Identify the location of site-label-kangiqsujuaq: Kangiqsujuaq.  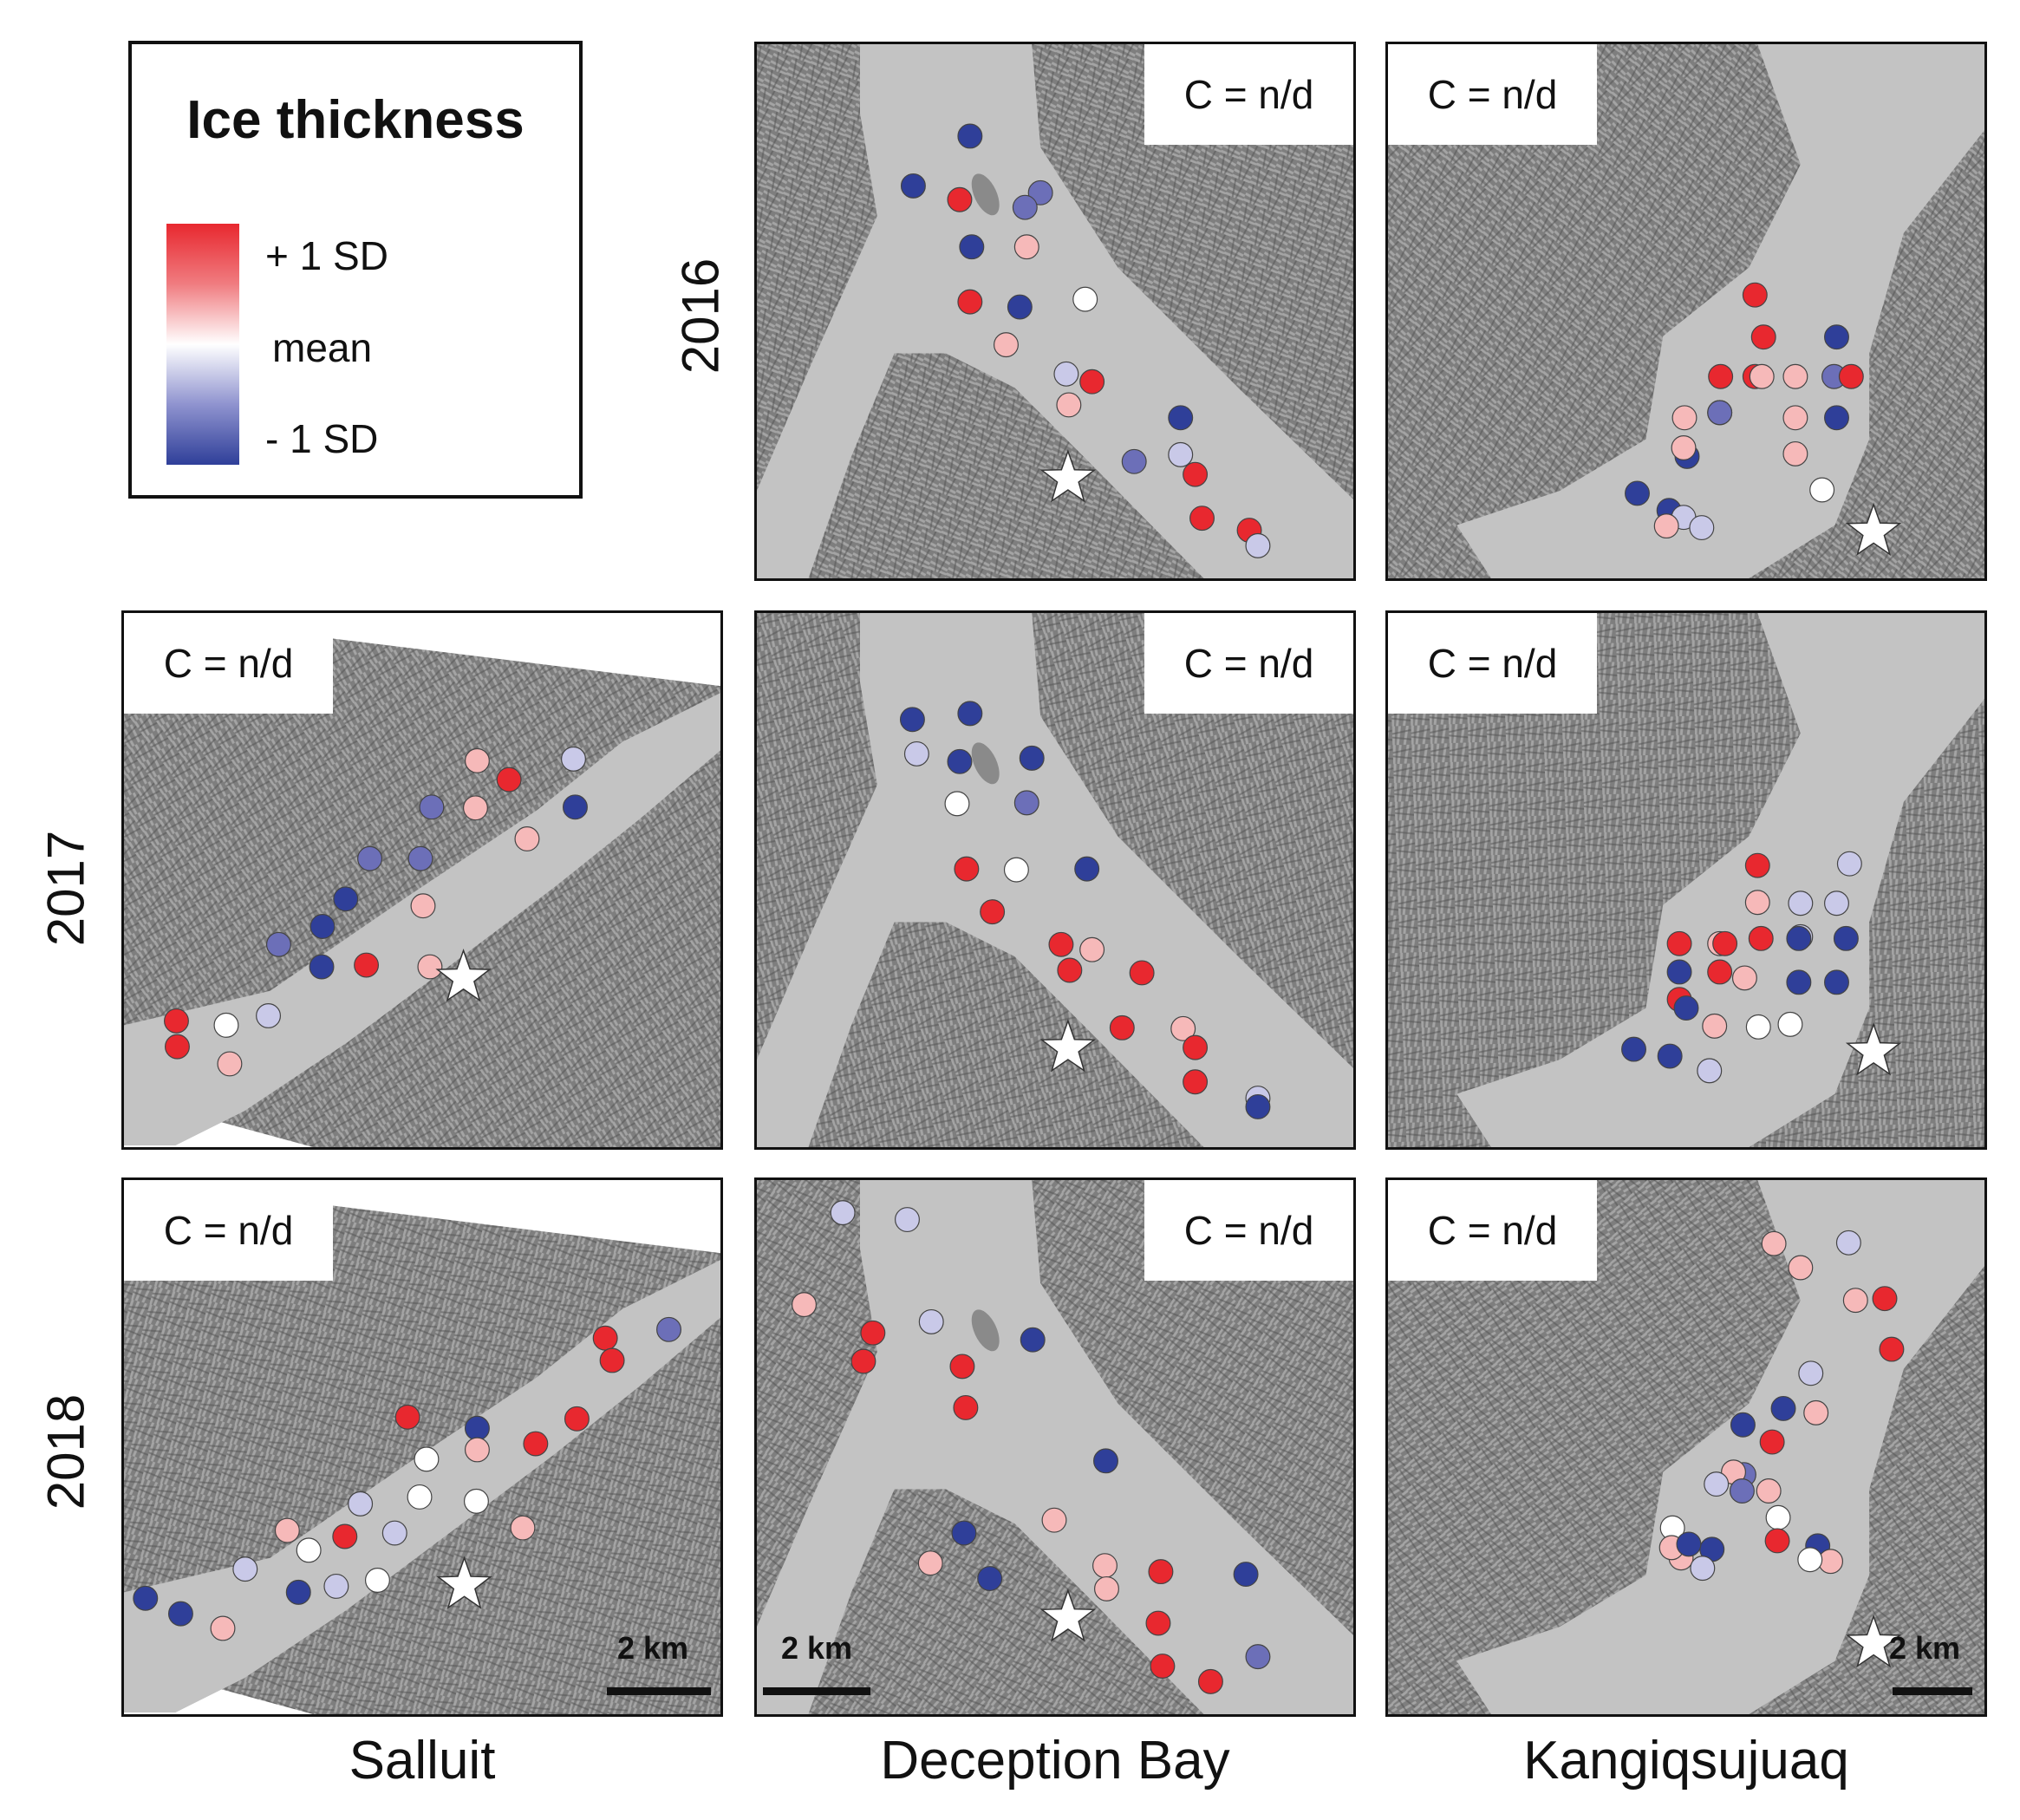
(1686, 1761).